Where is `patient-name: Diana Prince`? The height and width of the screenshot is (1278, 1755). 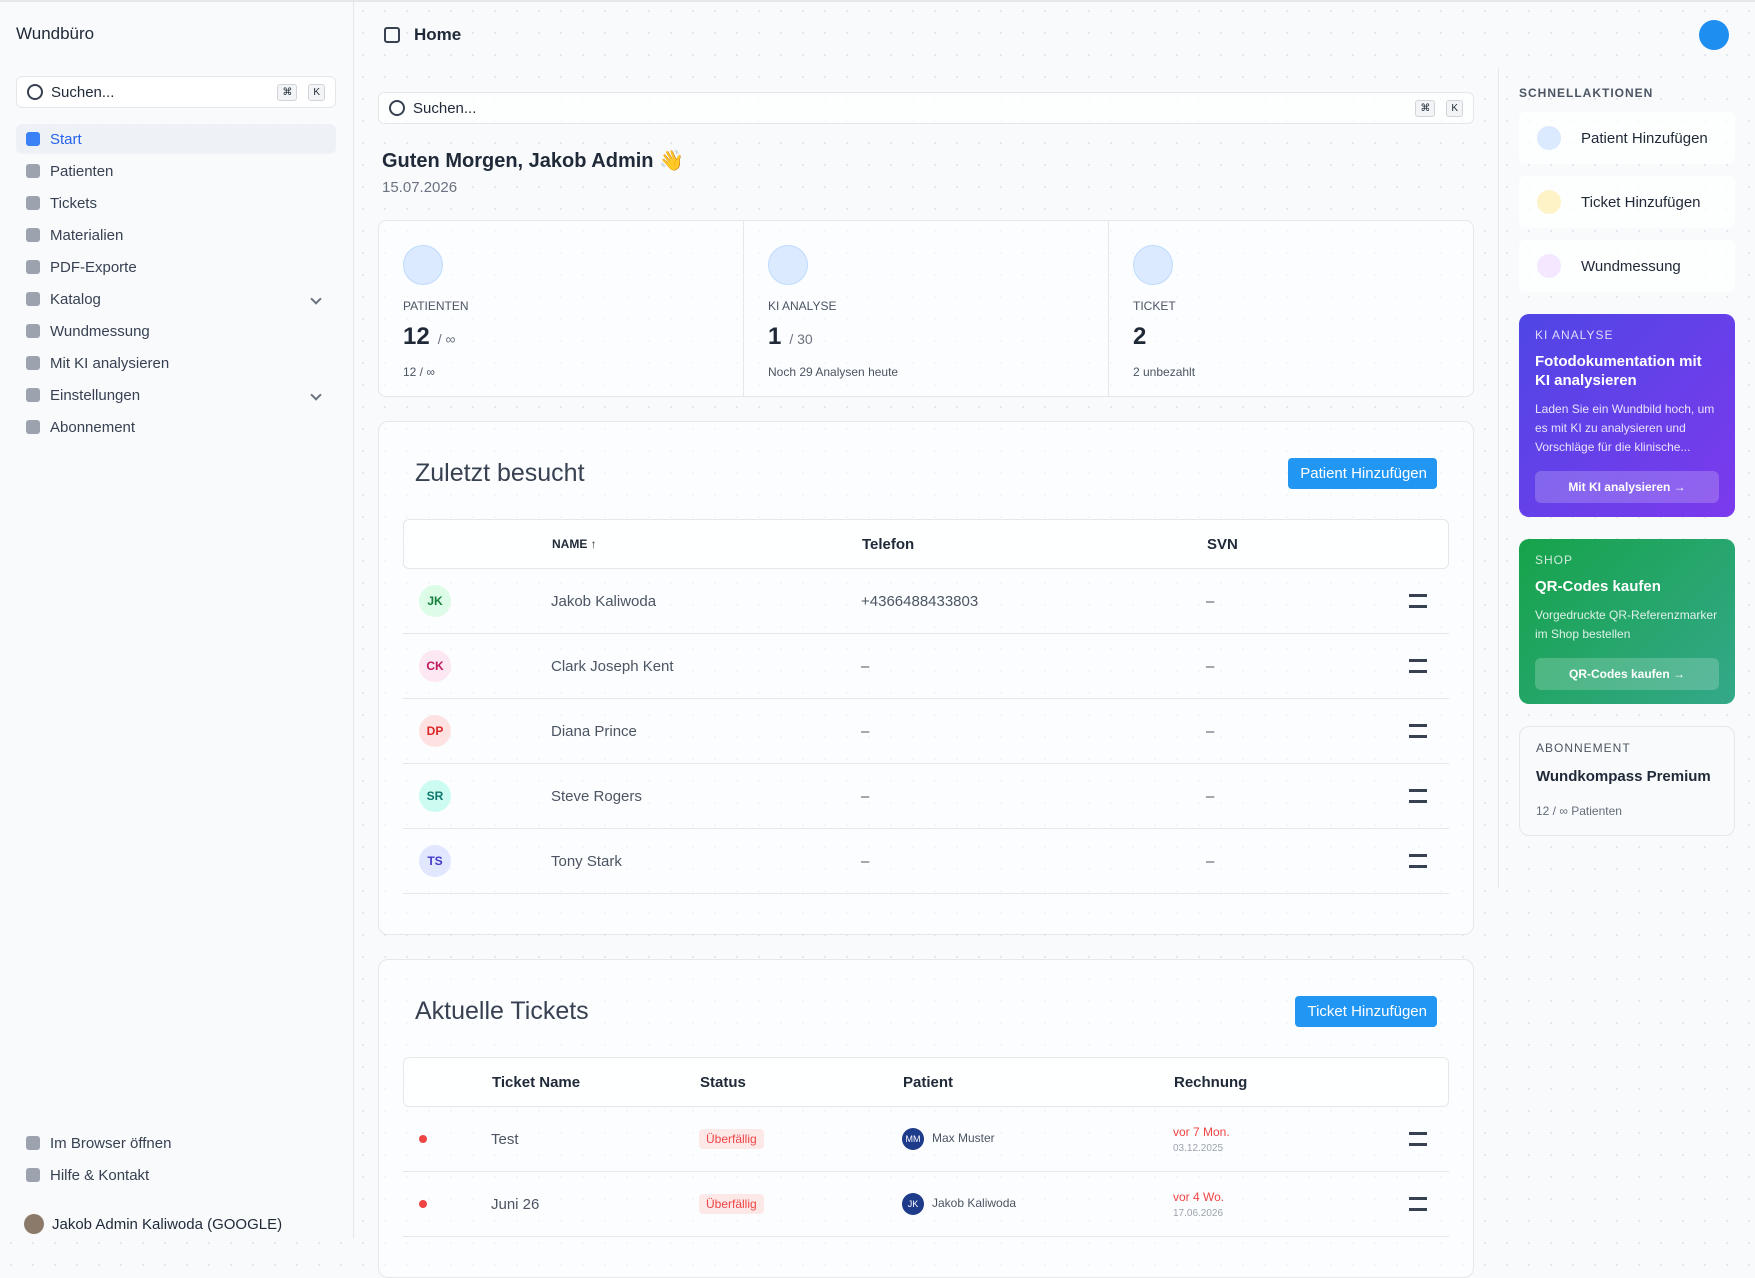
patient-name: Diana Prince is located at coordinates (594, 731).